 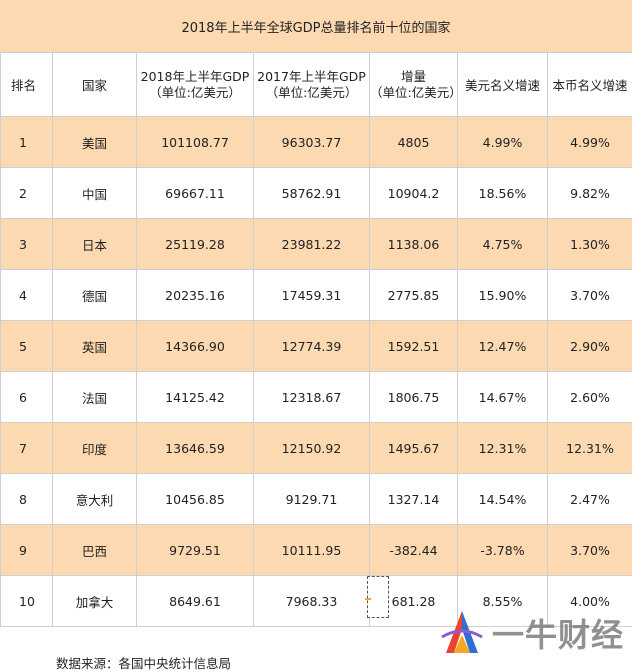 I want to click on header-local-growth: 本币名义增速, so click(x=590, y=85).